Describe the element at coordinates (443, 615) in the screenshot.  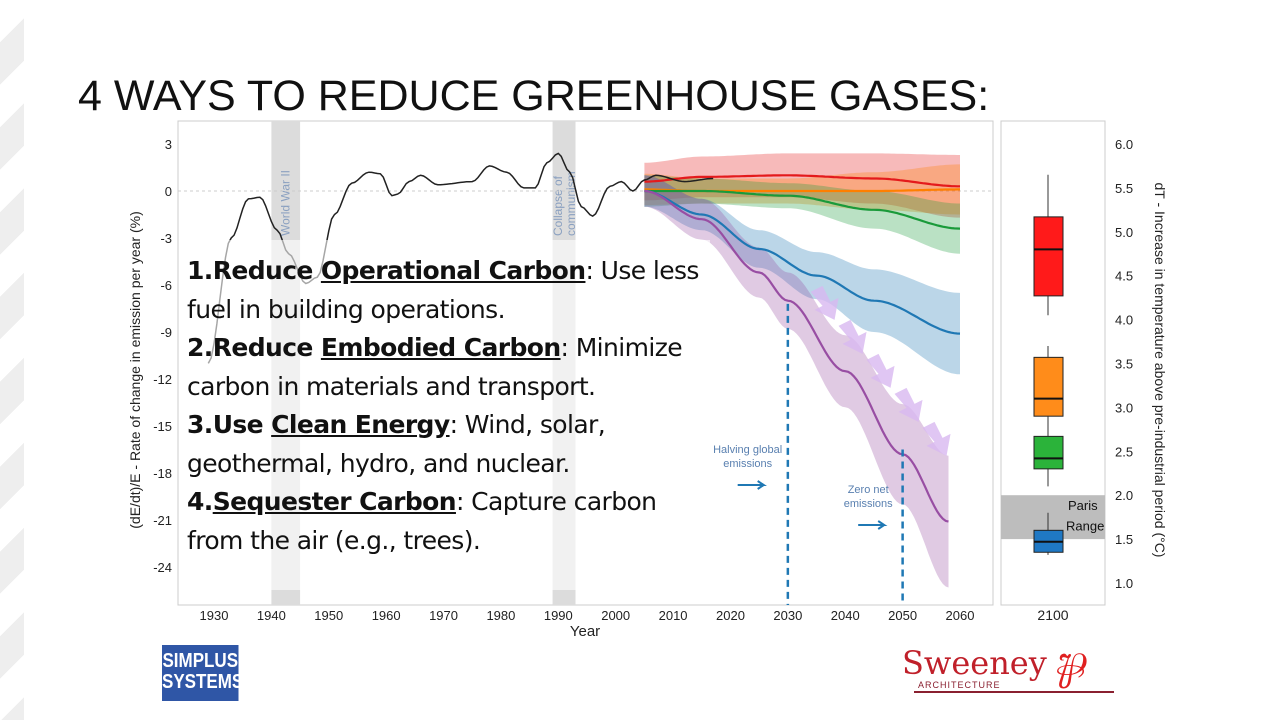
I see `x-tick-label: 1970` at that location.